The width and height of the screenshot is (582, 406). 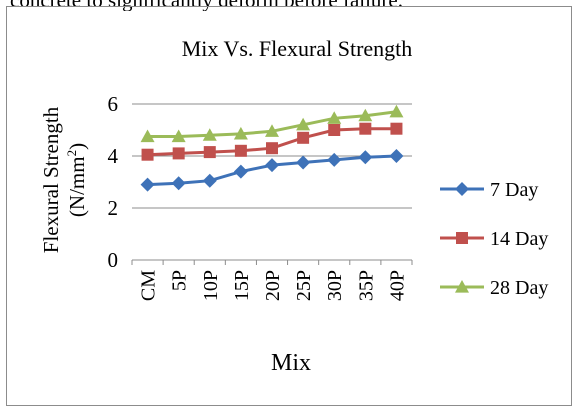 I want to click on y-tick-label: 0, so click(x=113, y=260).